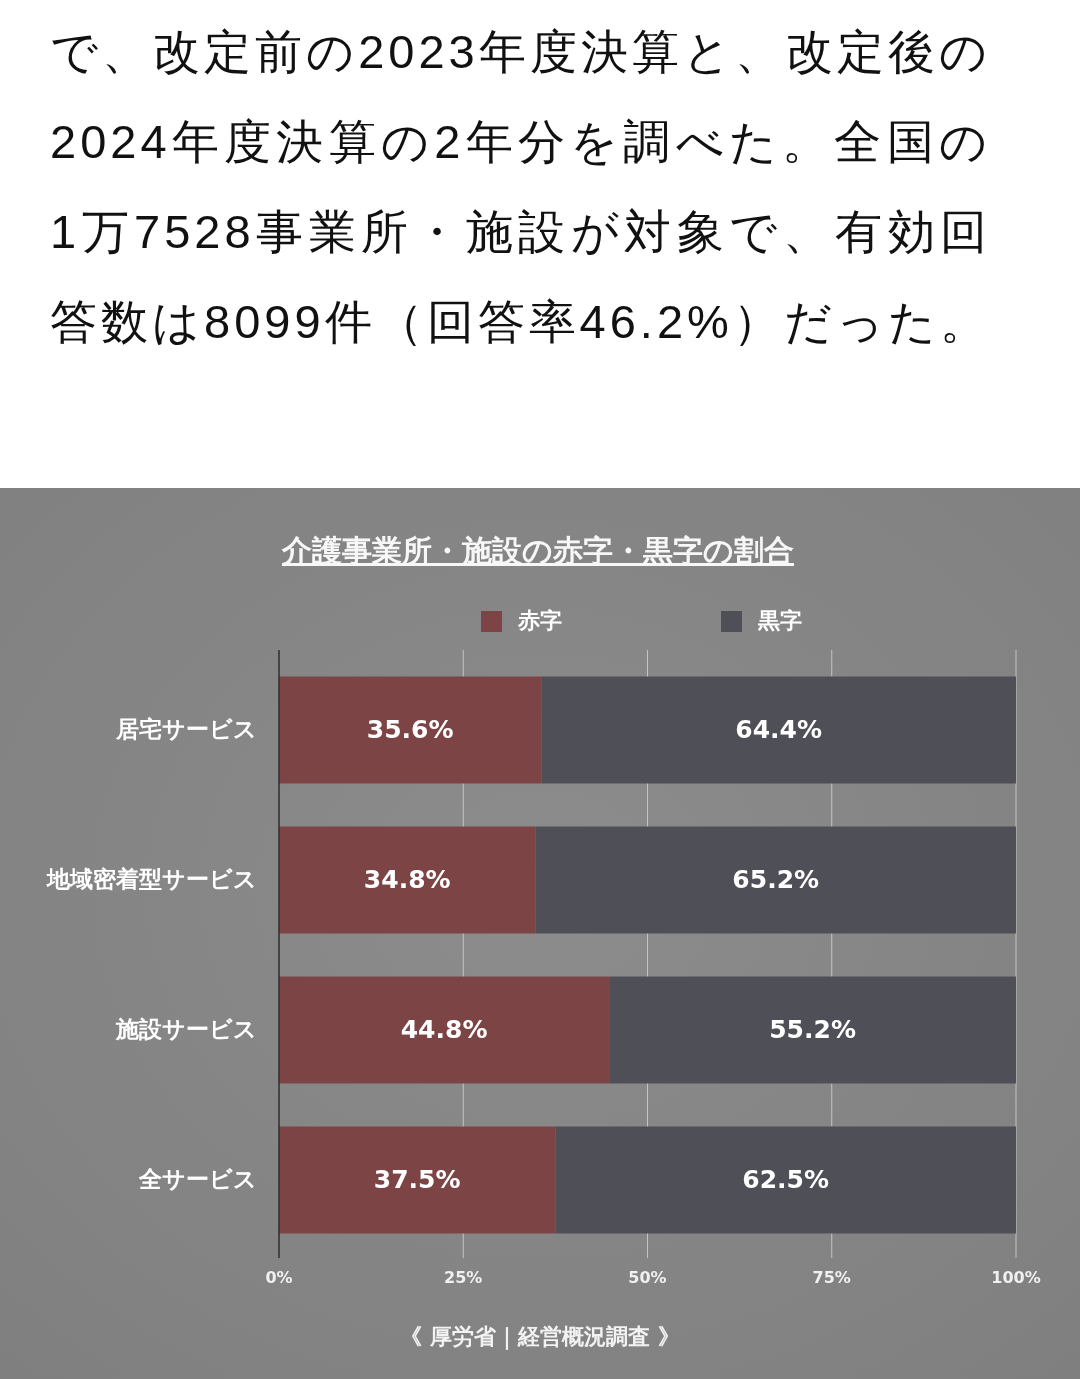 Image resolution: width=1080 pixels, height=1379 pixels. What do you see at coordinates (539, 620) in the screenshot?
I see `legend-label: 赤字` at bounding box center [539, 620].